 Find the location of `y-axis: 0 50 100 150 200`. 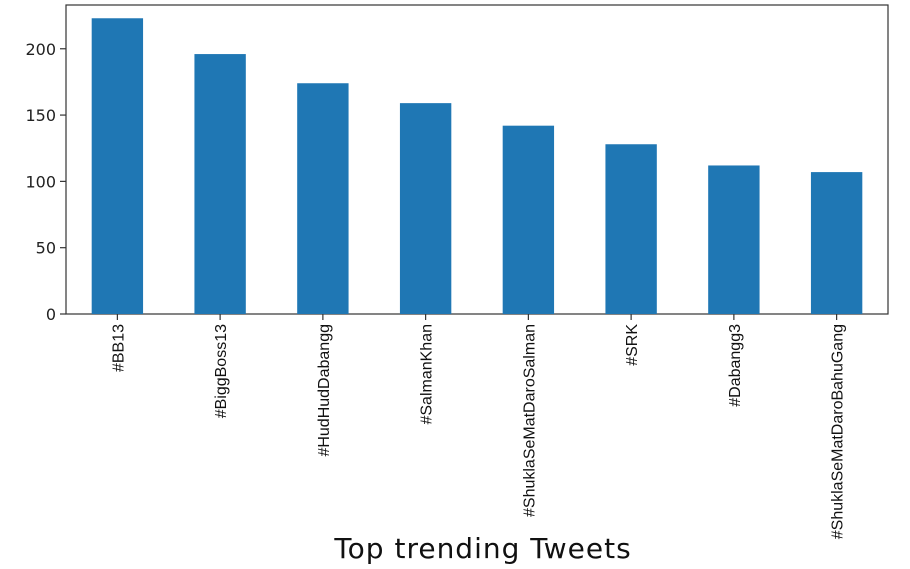

y-axis: 0 50 100 150 200 is located at coordinates (45, 182).